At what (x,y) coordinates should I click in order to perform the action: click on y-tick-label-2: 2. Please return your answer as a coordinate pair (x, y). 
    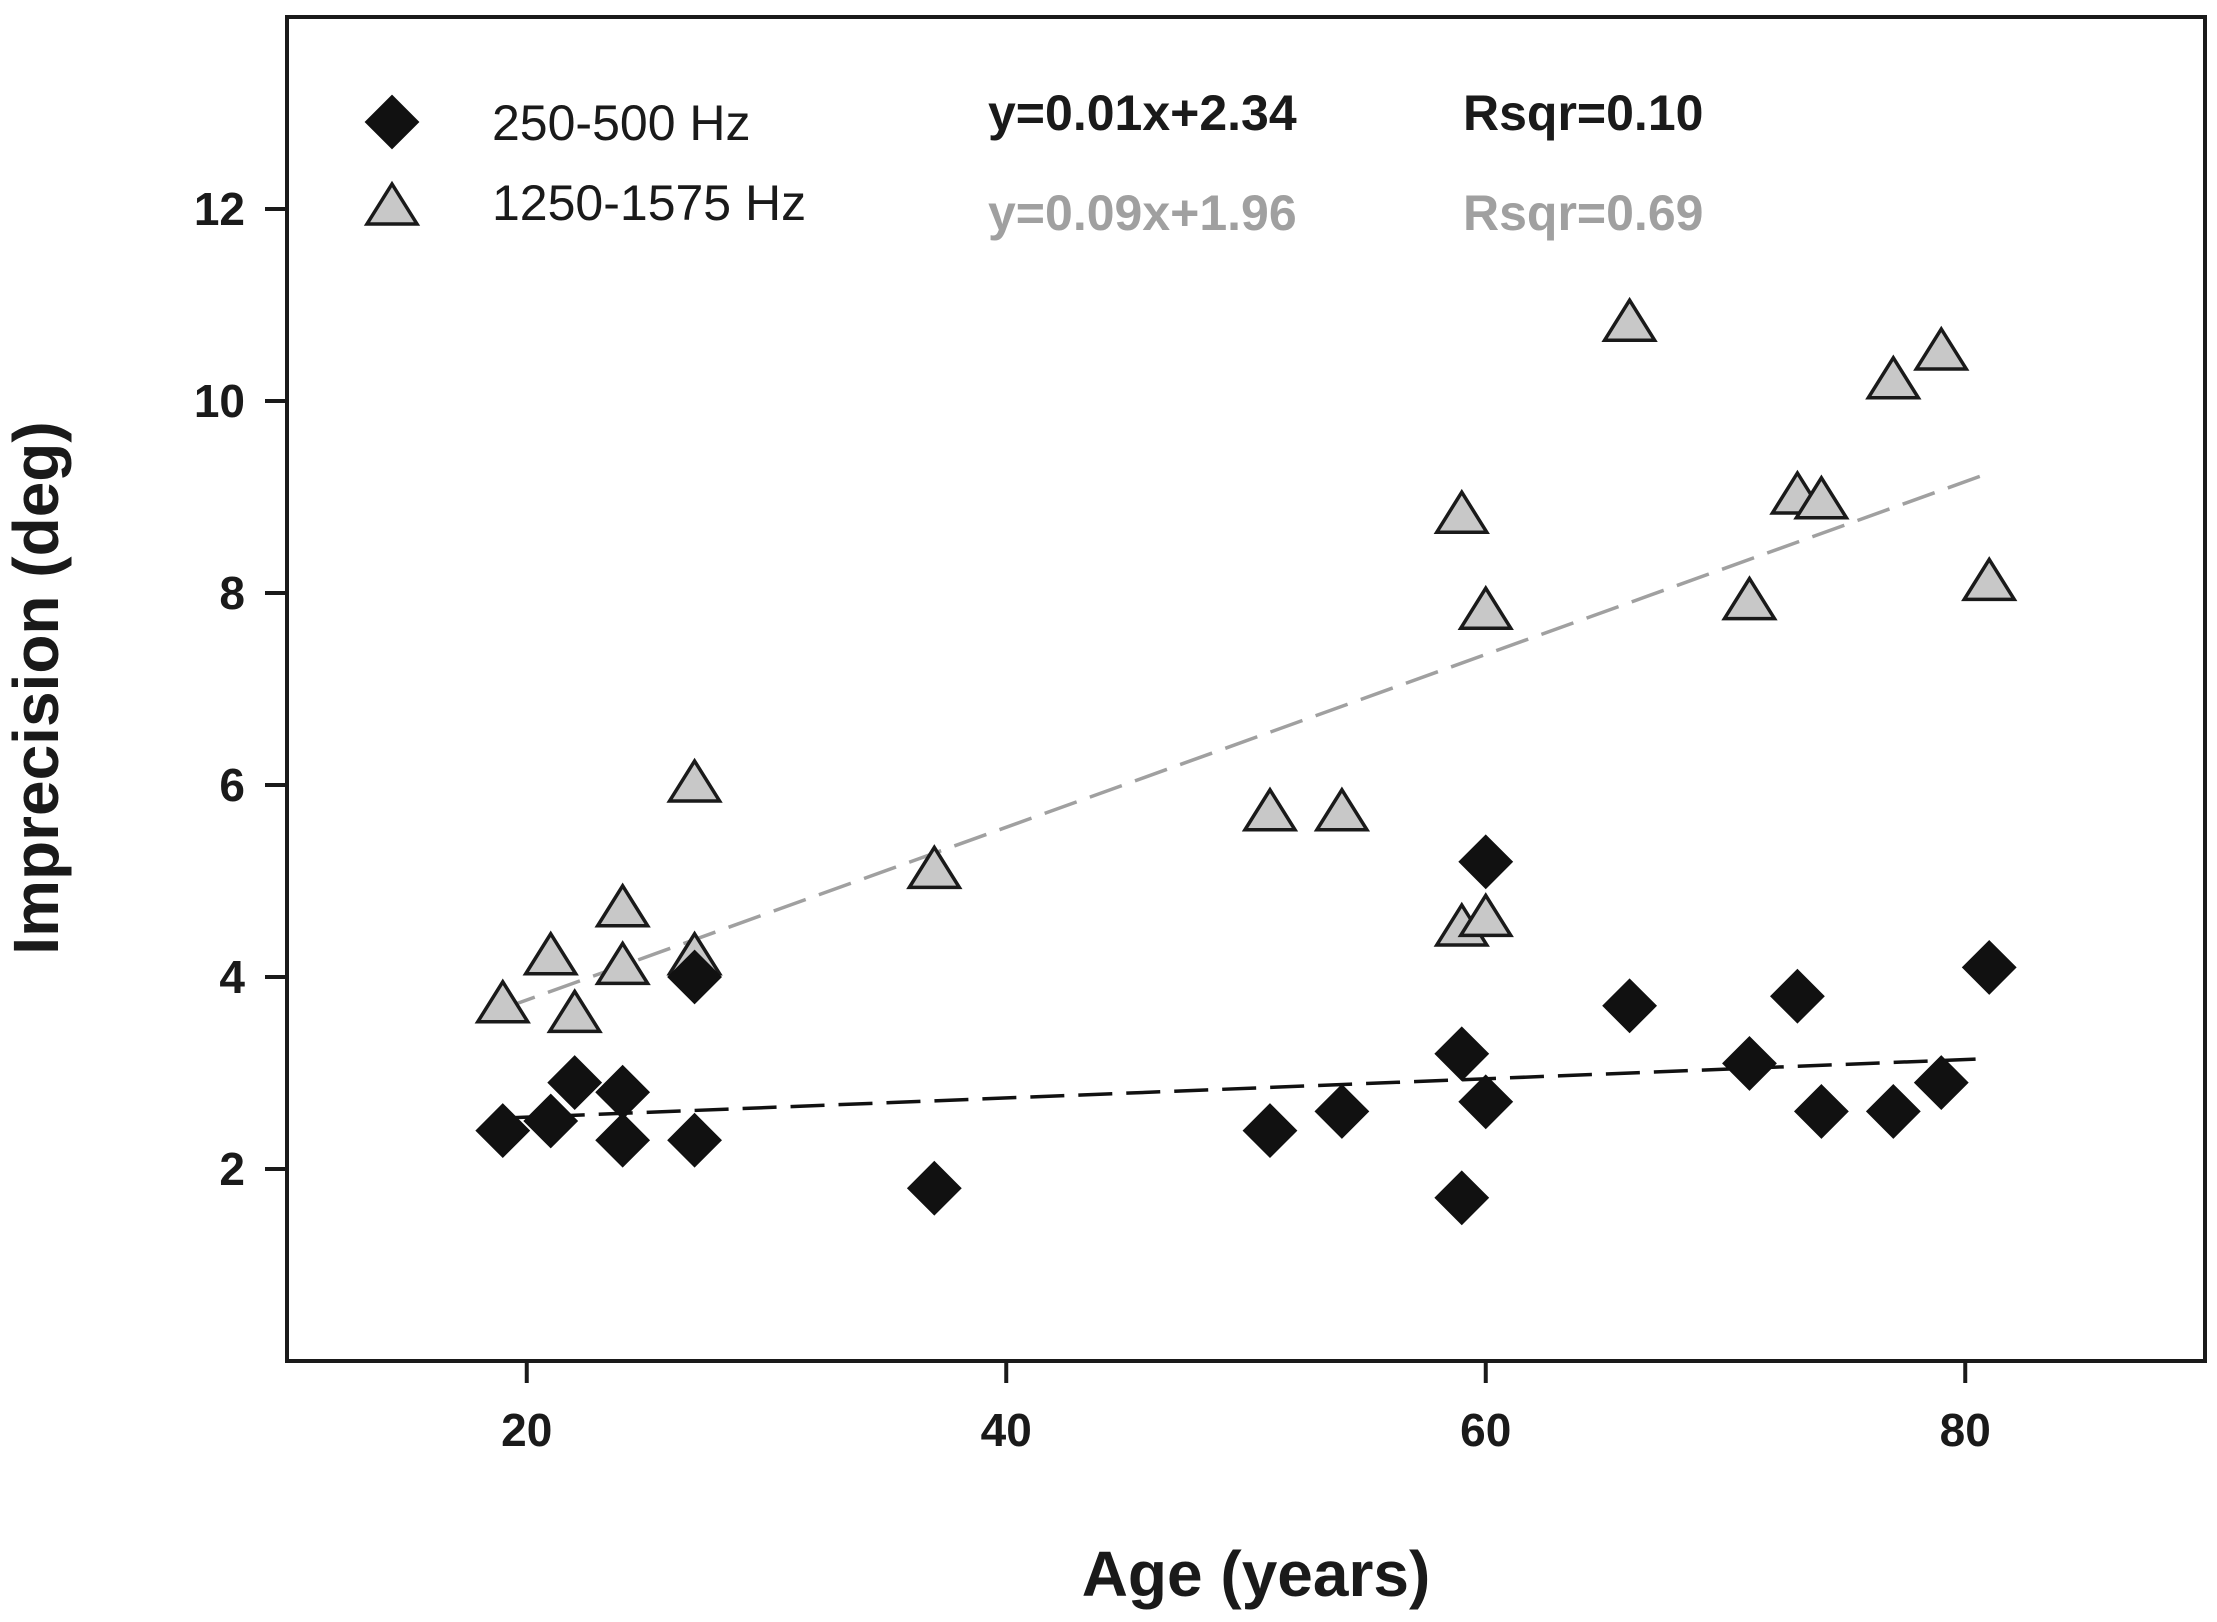
    Looking at the image, I should click on (232, 1169).